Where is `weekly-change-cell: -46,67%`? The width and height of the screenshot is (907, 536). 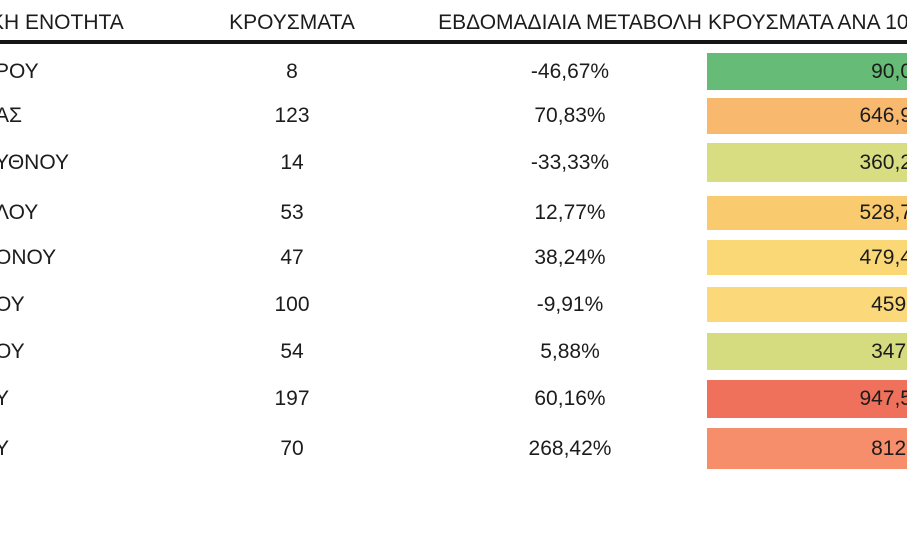
weekly-change-cell: -46,67% is located at coordinates (570, 71).